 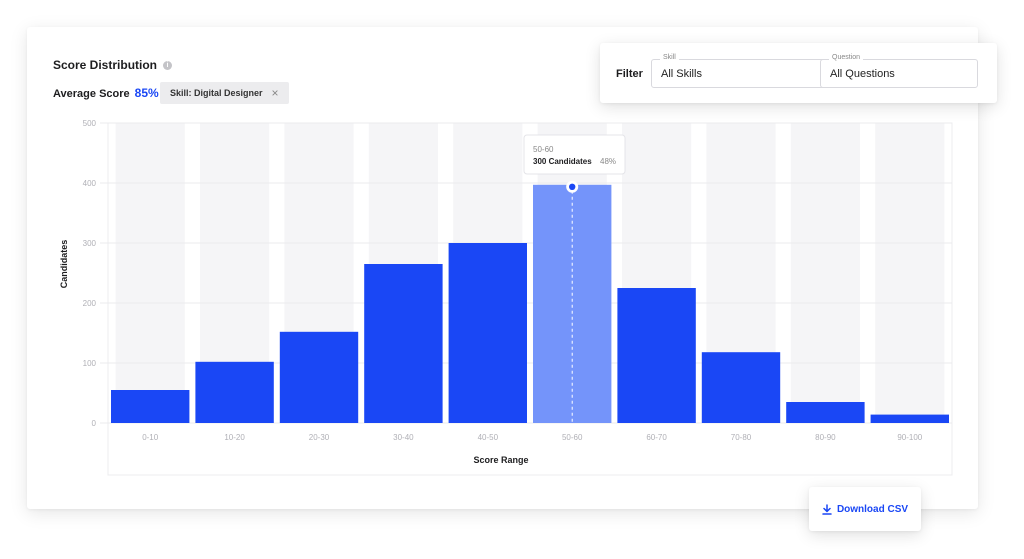 What do you see at coordinates (500, 460) in the screenshot?
I see `x-axis-label: Score Range` at bounding box center [500, 460].